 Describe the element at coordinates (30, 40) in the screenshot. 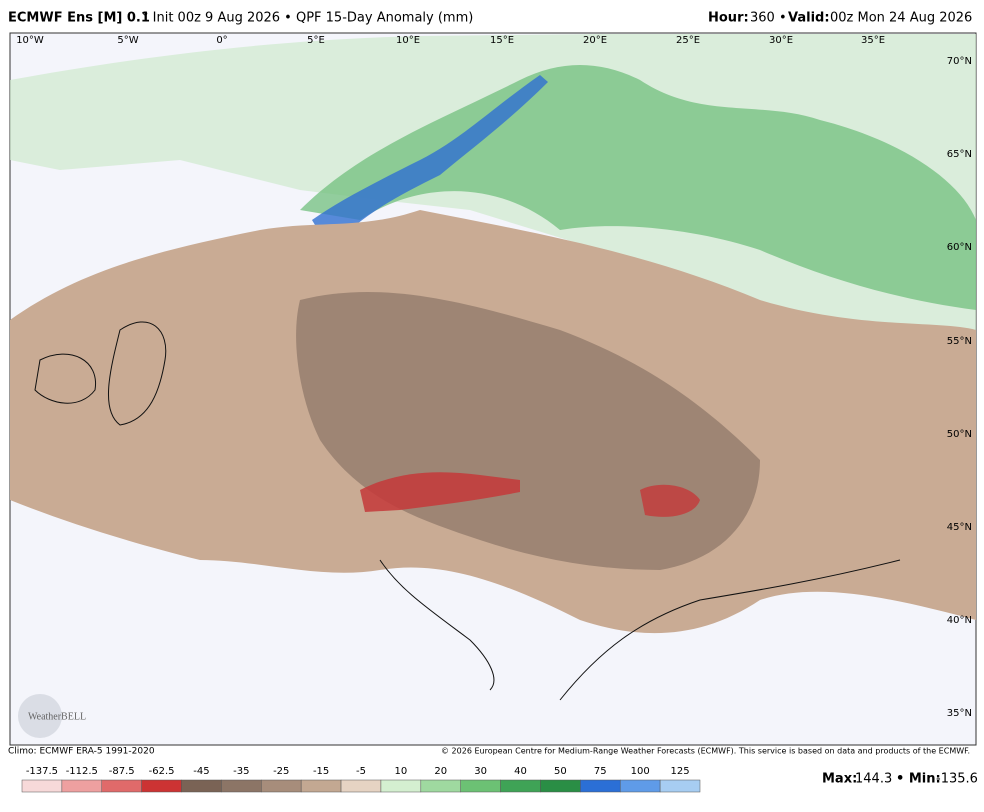

I see `longitude-label: 10°W` at that location.